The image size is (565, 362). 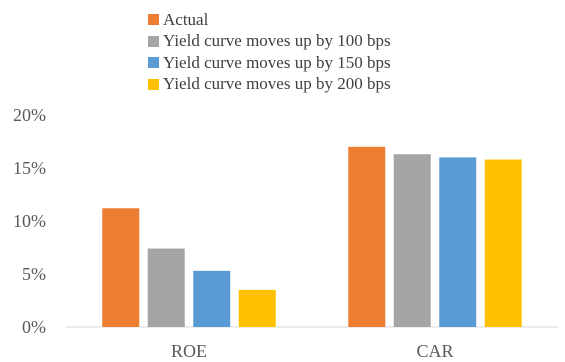 I want to click on y-tick-label: 0%, so click(x=34, y=327).